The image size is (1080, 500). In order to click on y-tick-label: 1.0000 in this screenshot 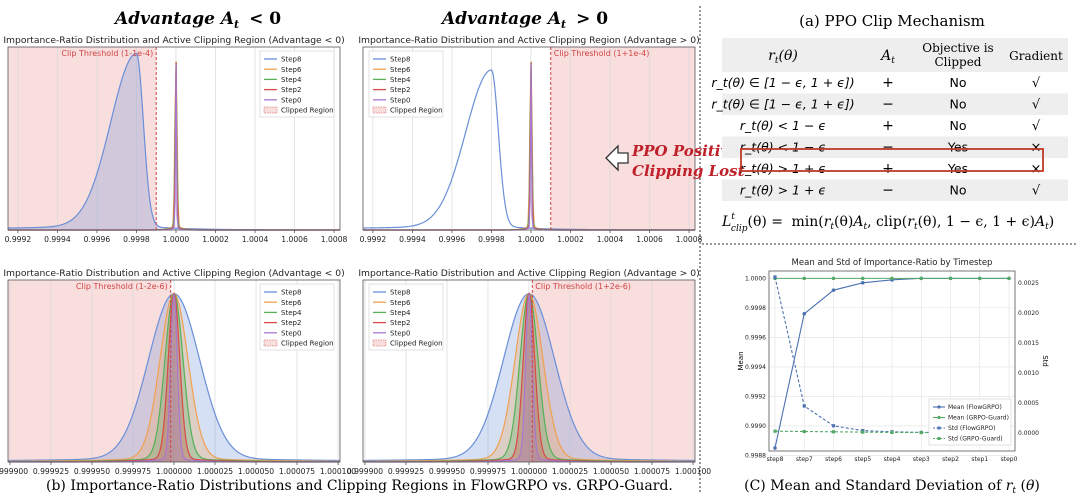, I will do `click(755, 279)`.